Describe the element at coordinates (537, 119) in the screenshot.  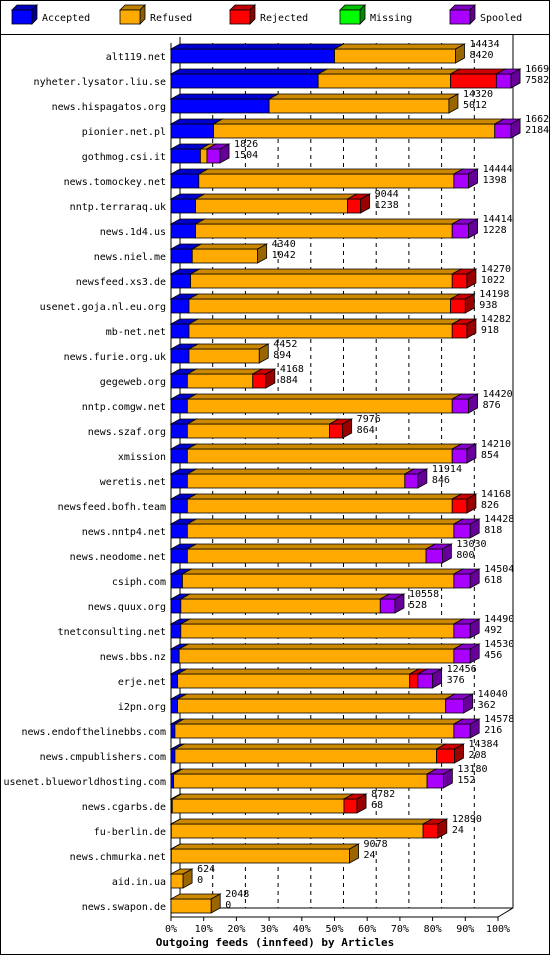
I see `total-label: 16620` at that location.